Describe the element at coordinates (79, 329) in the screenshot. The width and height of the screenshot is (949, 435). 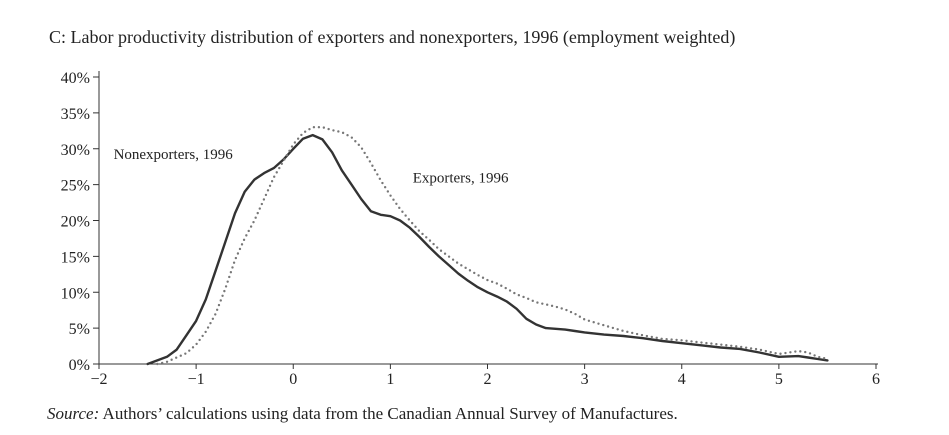
I see `y-tick-label: 5%` at that location.